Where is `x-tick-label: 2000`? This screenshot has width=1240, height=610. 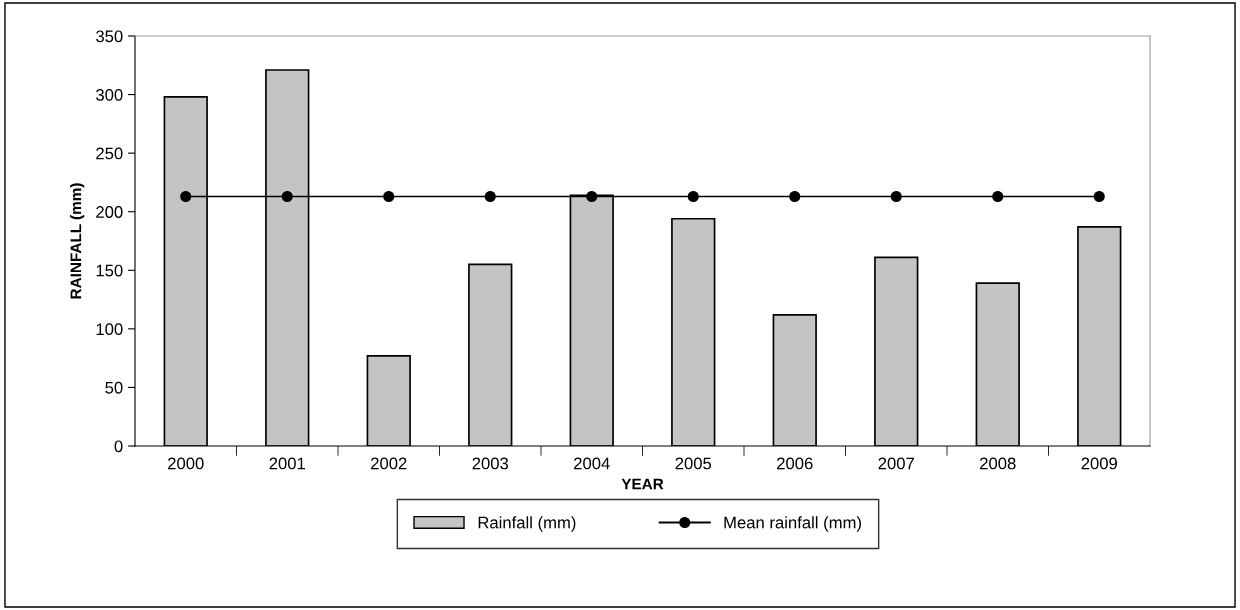
x-tick-label: 2000 is located at coordinates (186, 463).